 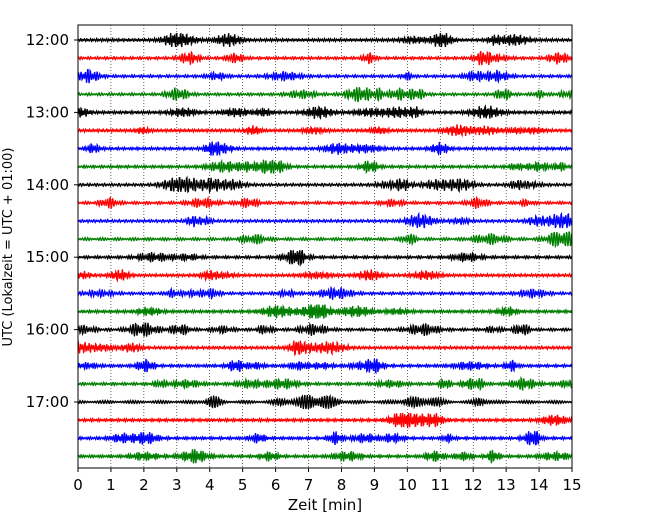 I want to click on y-tick-label: 16:00, so click(x=47, y=330).